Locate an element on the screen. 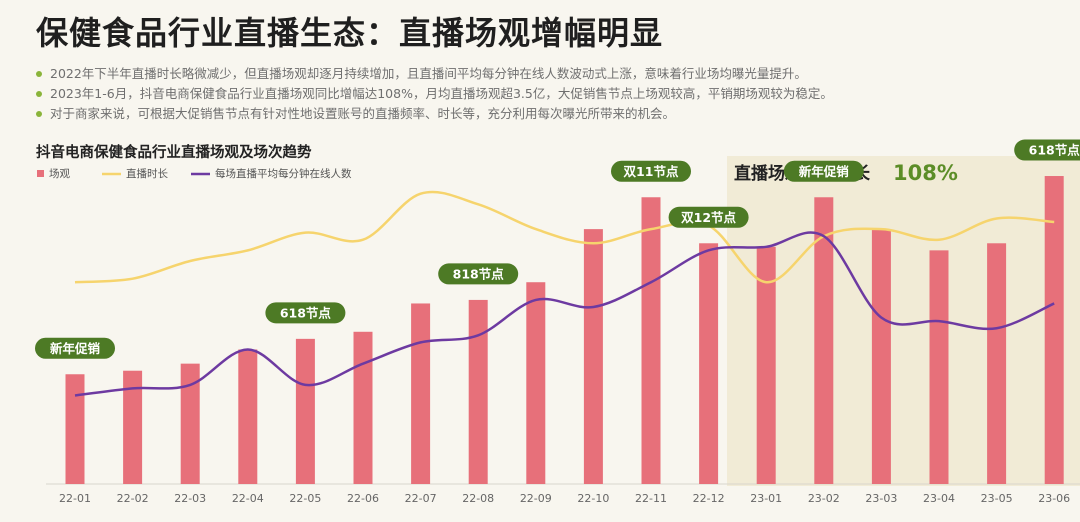 This screenshot has width=1080, height=522. chart-title: 抖音电商保健食品行业直播场观及场次趋势 is located at coordinates (174, 153).